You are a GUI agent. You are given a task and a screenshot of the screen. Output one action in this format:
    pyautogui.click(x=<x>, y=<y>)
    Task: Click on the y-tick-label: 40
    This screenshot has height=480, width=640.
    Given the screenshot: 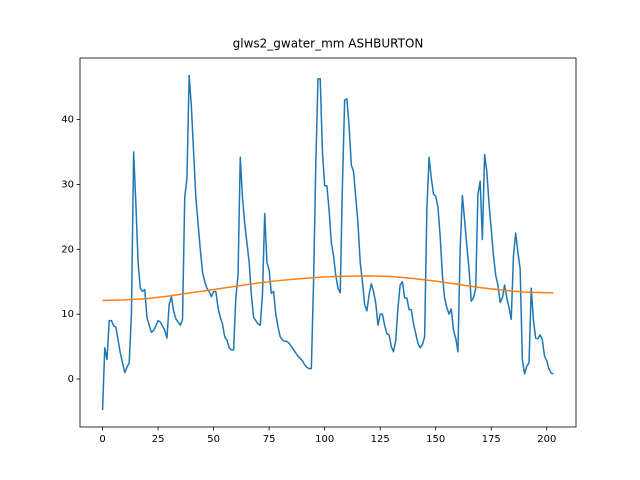 What is the action you would take?
    pyautogui.click(x=67, y=120)
    